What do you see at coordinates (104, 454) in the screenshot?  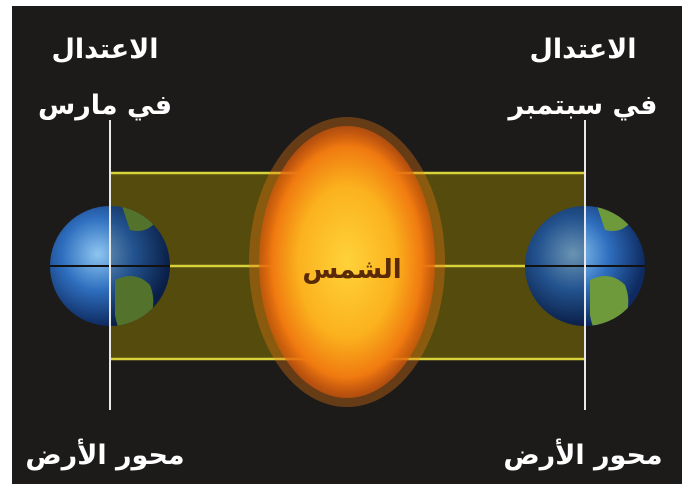 I see `left-axis-label: محور الأرض` at bounding box center [104, 454].